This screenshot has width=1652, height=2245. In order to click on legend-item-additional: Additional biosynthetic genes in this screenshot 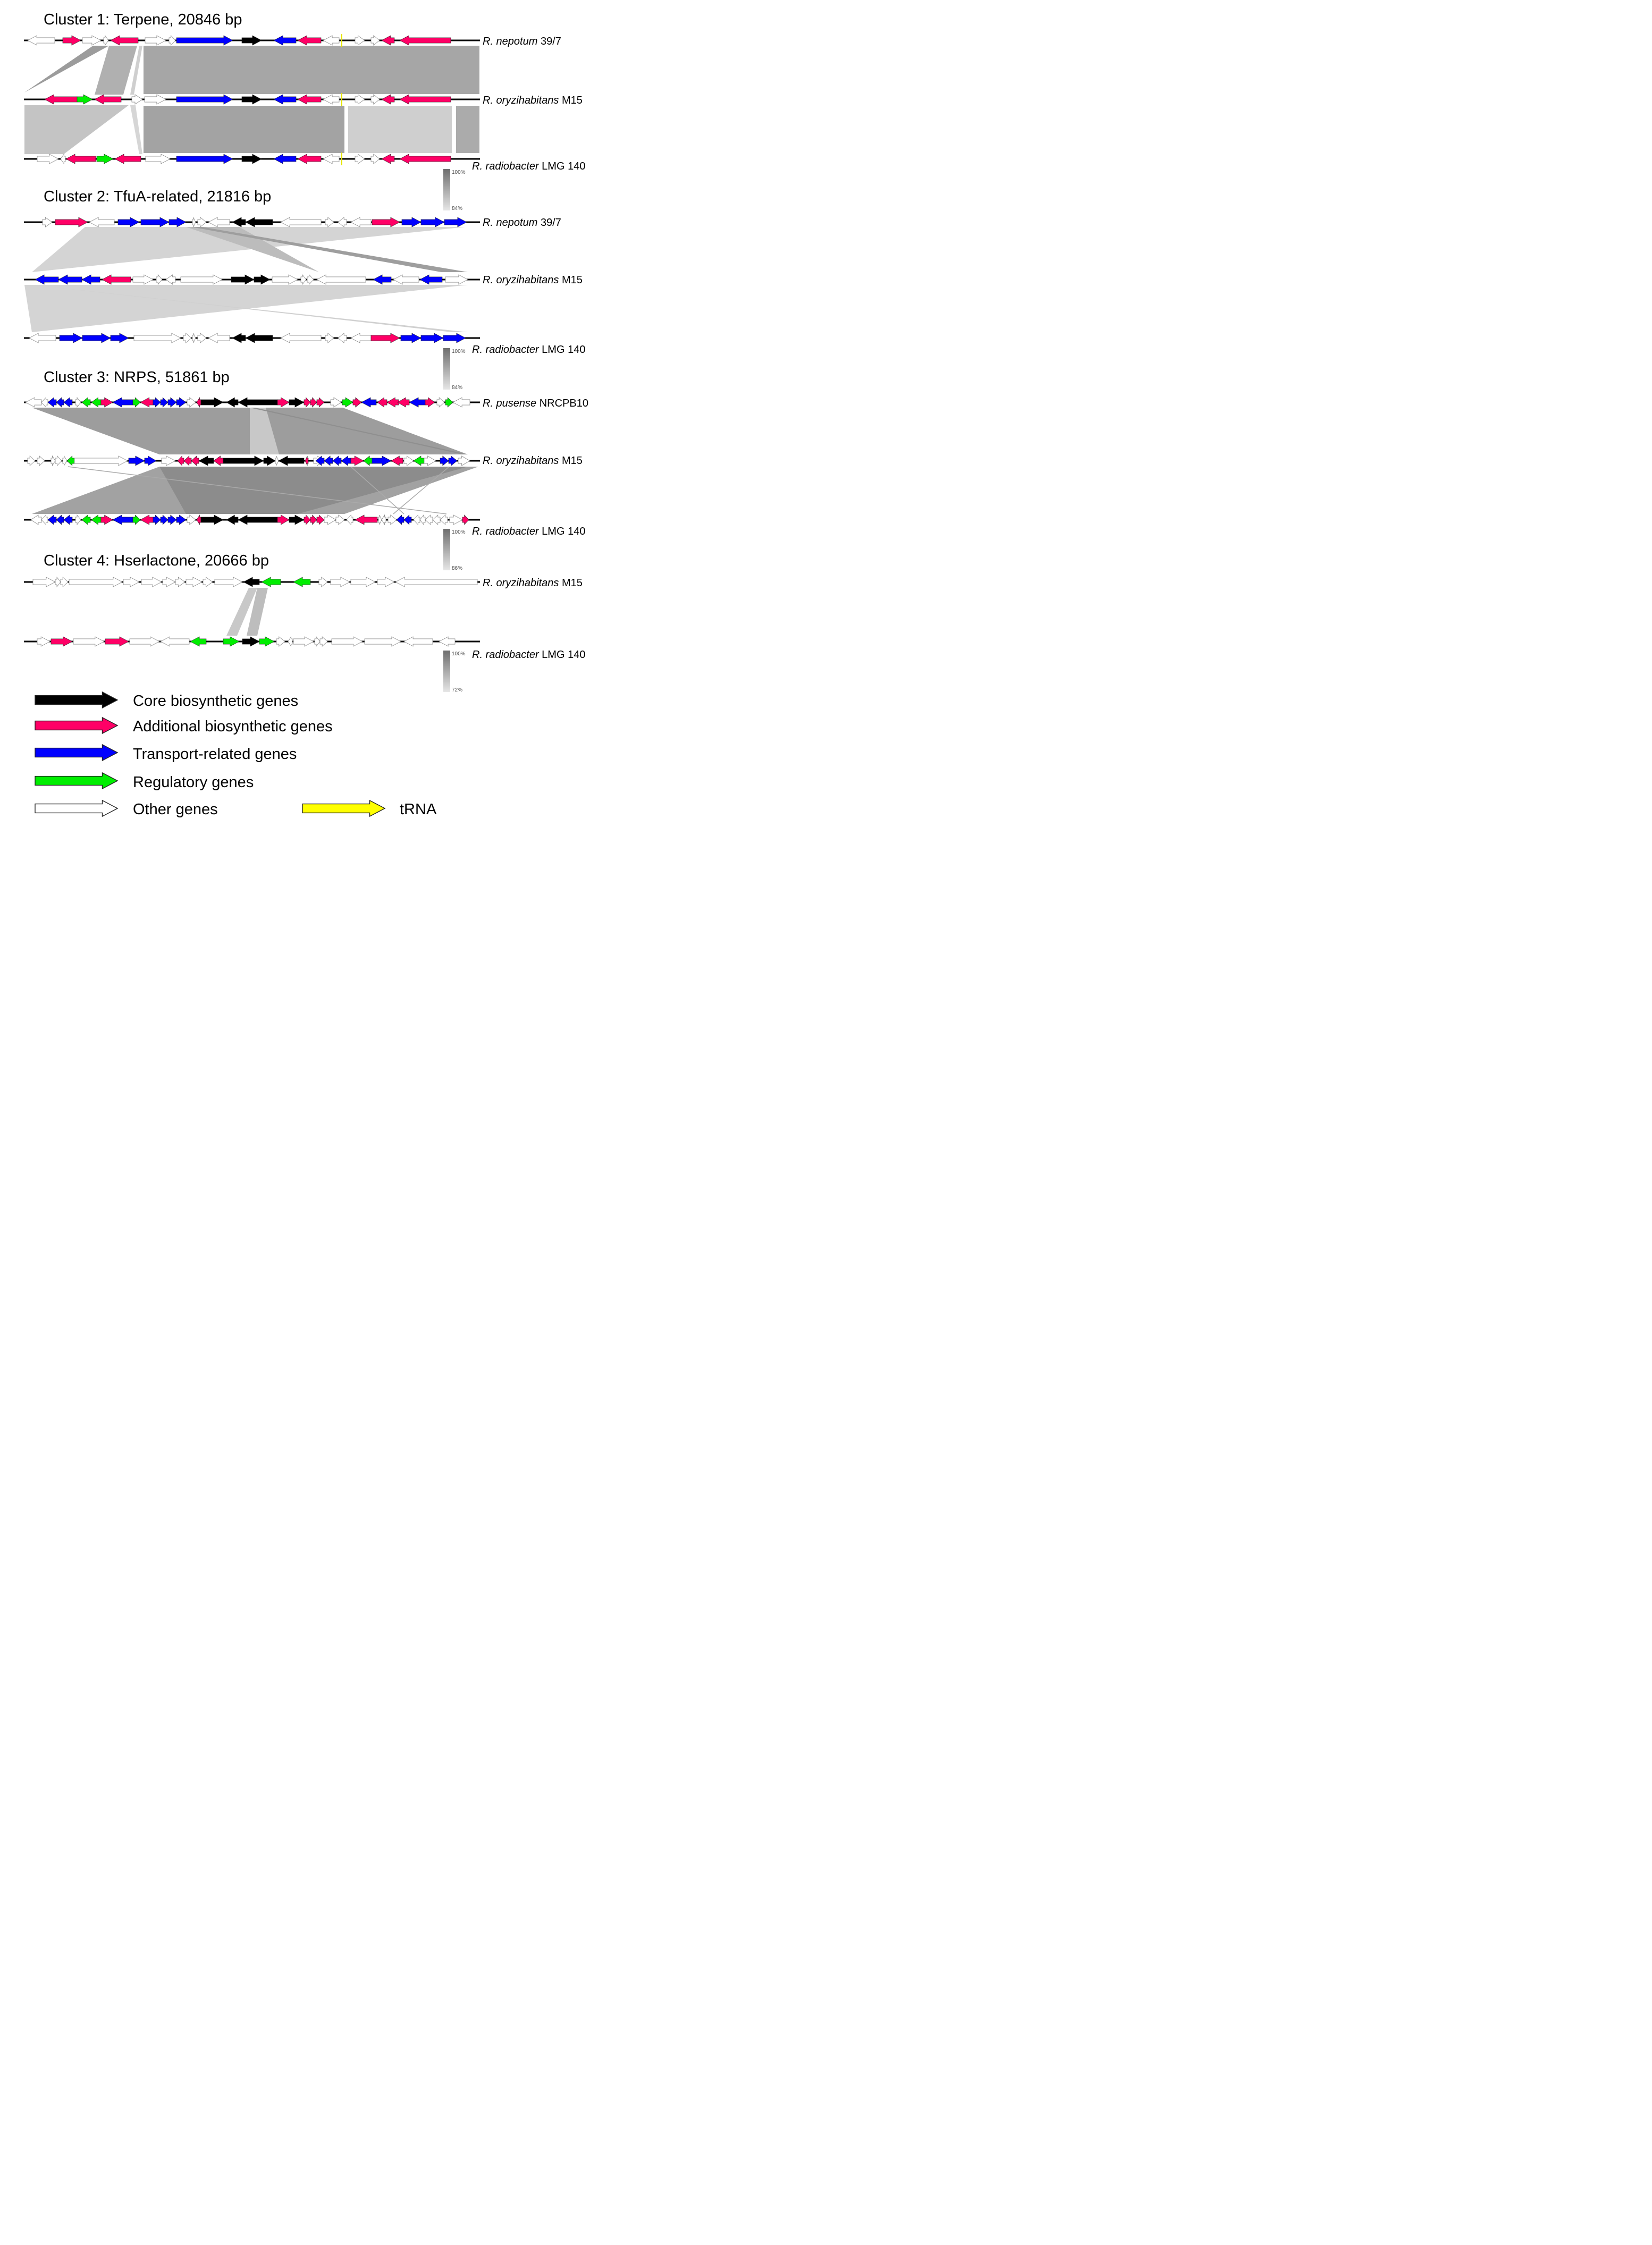, I will do `click(184, 725)`.